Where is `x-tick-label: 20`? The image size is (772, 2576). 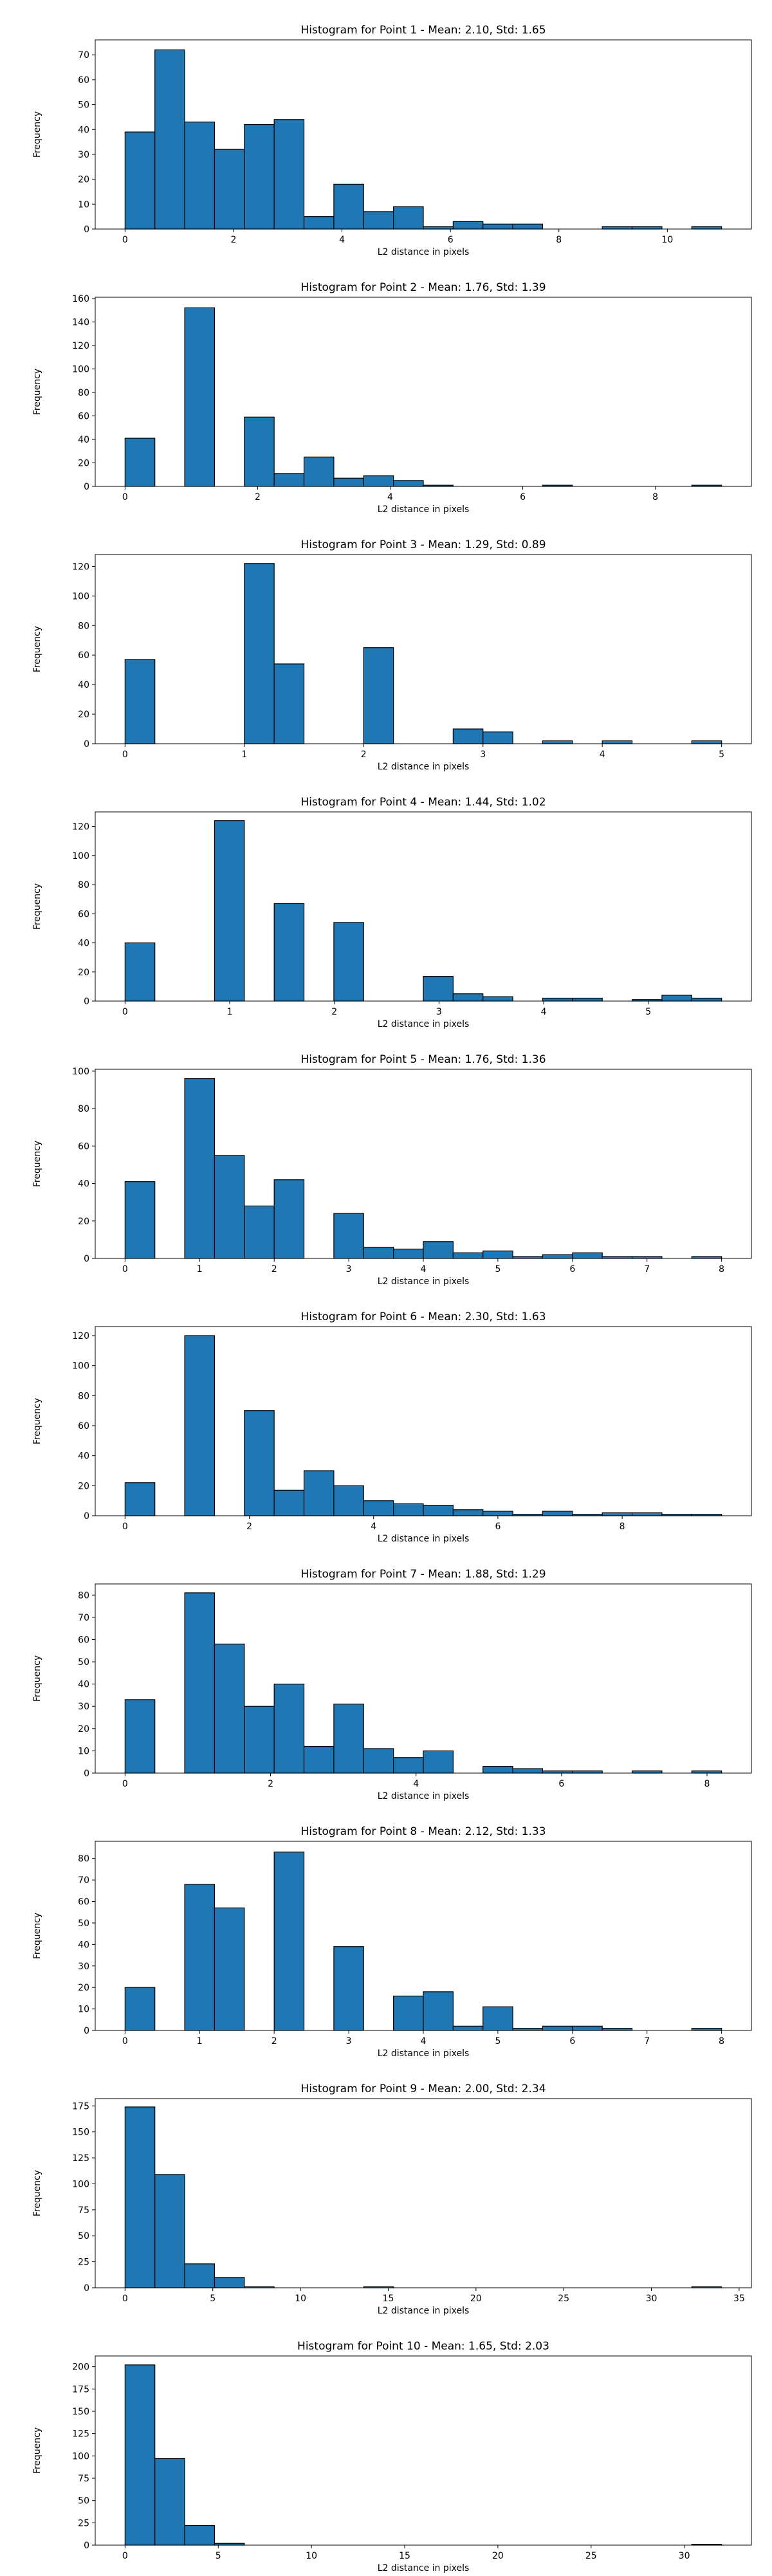 x-tick-label: 20 is located at coordinates (476, 2299).